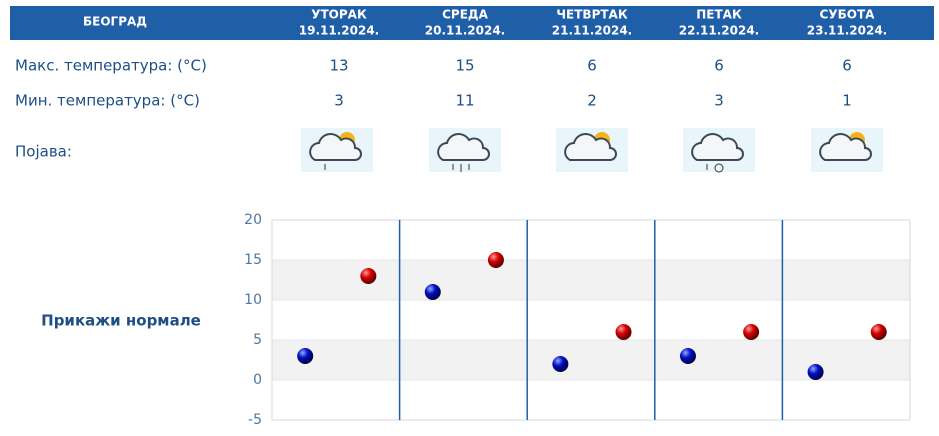  I want to click on row-label: Мин. температура: (°C), so click(107, 101).